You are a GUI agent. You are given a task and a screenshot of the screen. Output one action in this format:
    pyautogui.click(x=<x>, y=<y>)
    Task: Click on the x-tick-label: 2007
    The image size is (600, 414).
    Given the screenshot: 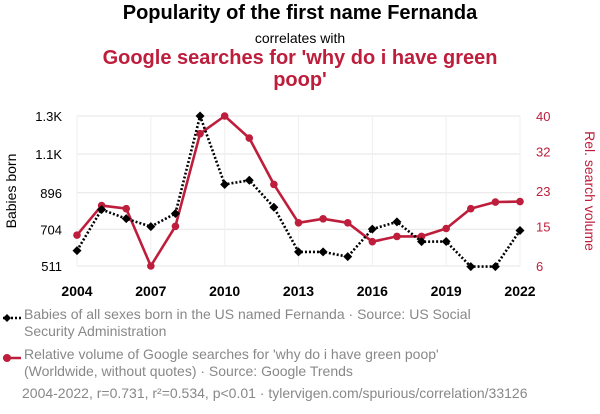 What is the action you would take?
    pyautogui.click(x=150, y=291)
    